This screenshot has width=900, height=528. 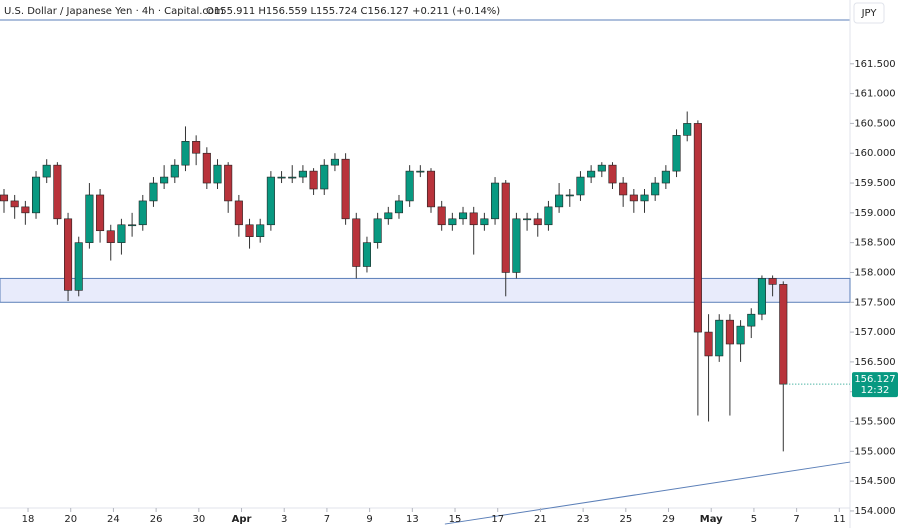 I want to click on y-tick-label: 157.500, so click(x=874, y=302).